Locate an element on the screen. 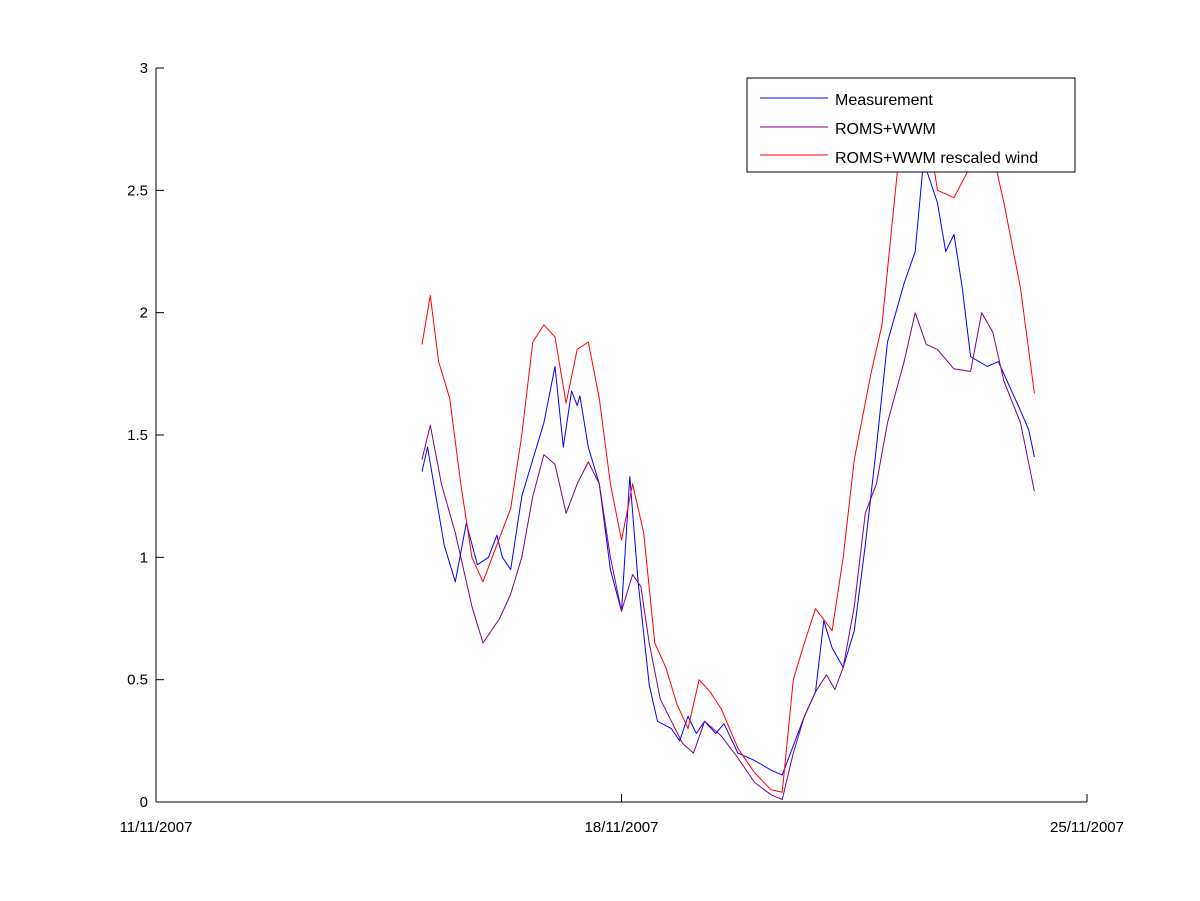 This screenshot has height=901, width=1200. legend-entry-roms-wwm-rescaled-wind: ROMS+WWM rescaled wind is located at coordinates (899, 158).